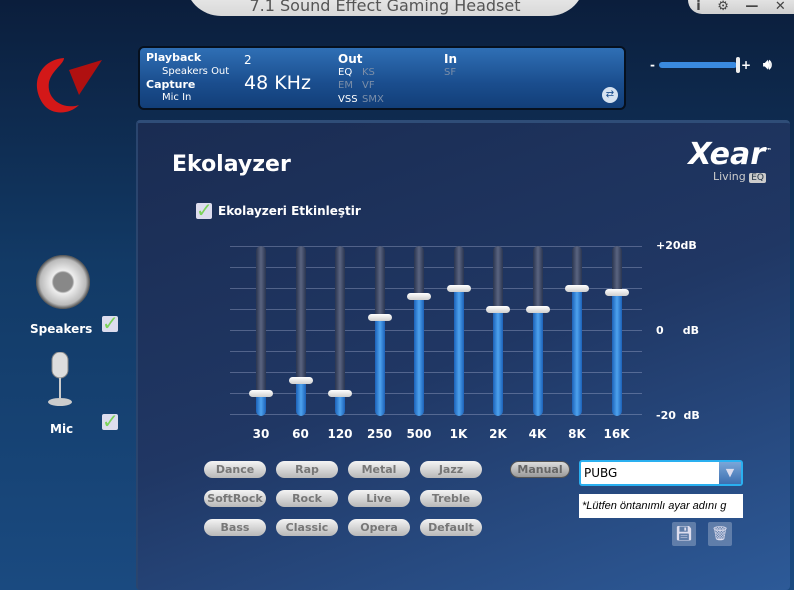 The image size is (794, 590). Describe the element at coordinates (757, 178) in the screenshot. I see `brand-badge: EQ` at that location.